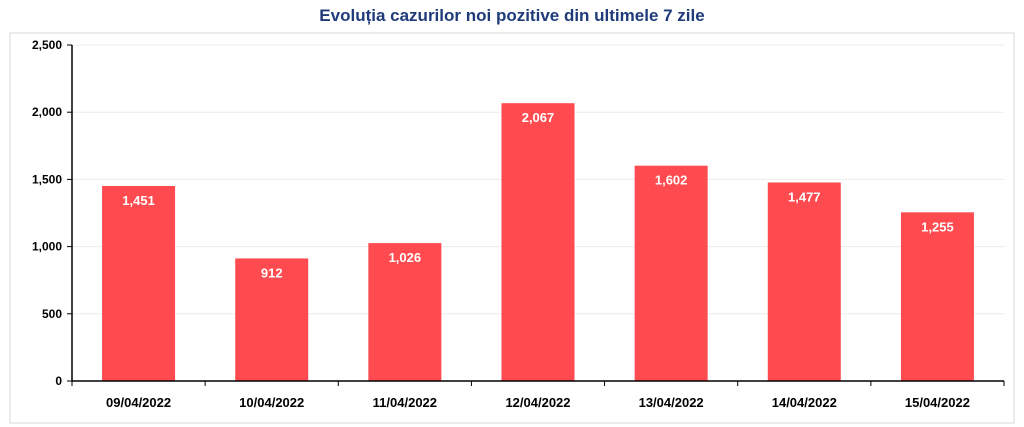  I want to click on y-tick-label: 2,000, so click(47, 112).